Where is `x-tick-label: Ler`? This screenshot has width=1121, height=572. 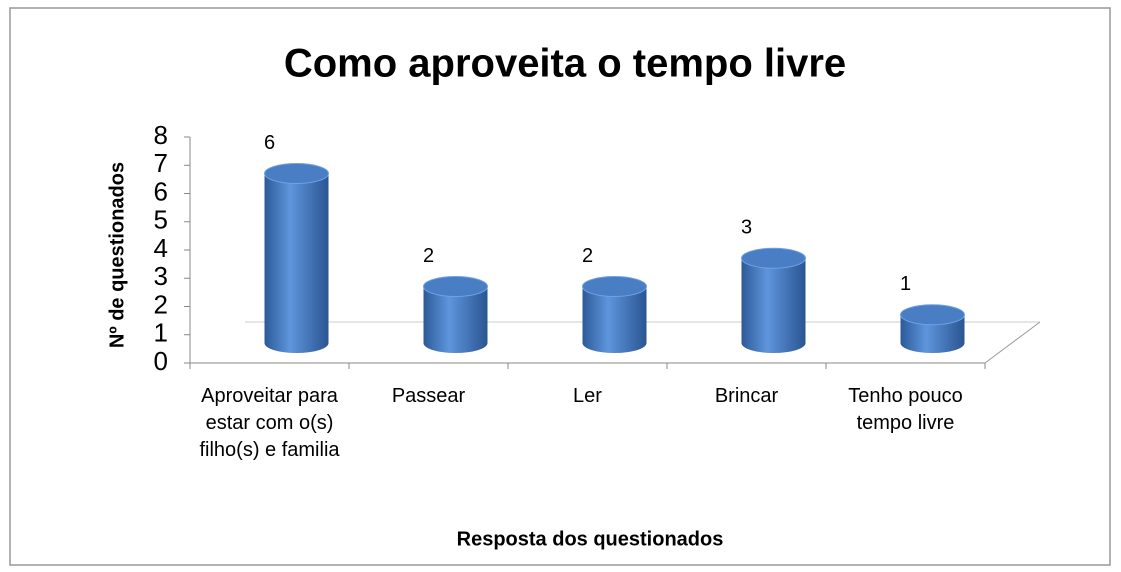 x-tick-label: Ler is located at coordinates (587, 396).